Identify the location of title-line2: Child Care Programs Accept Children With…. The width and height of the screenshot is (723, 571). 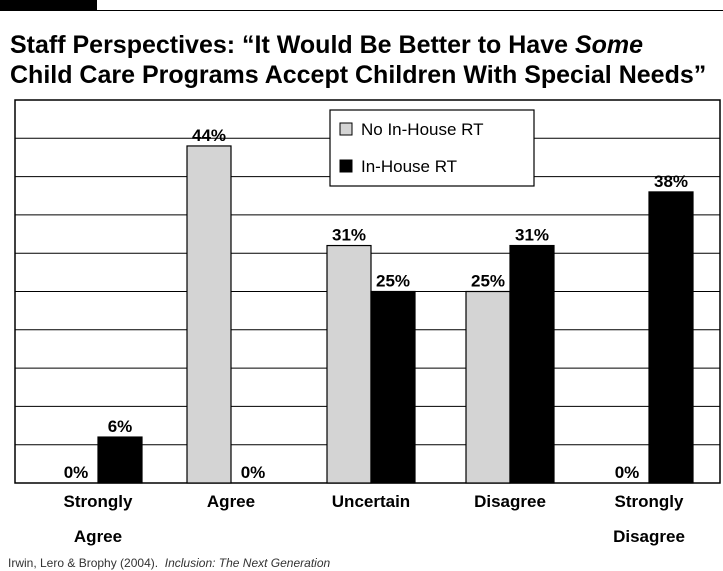
(358, 75).